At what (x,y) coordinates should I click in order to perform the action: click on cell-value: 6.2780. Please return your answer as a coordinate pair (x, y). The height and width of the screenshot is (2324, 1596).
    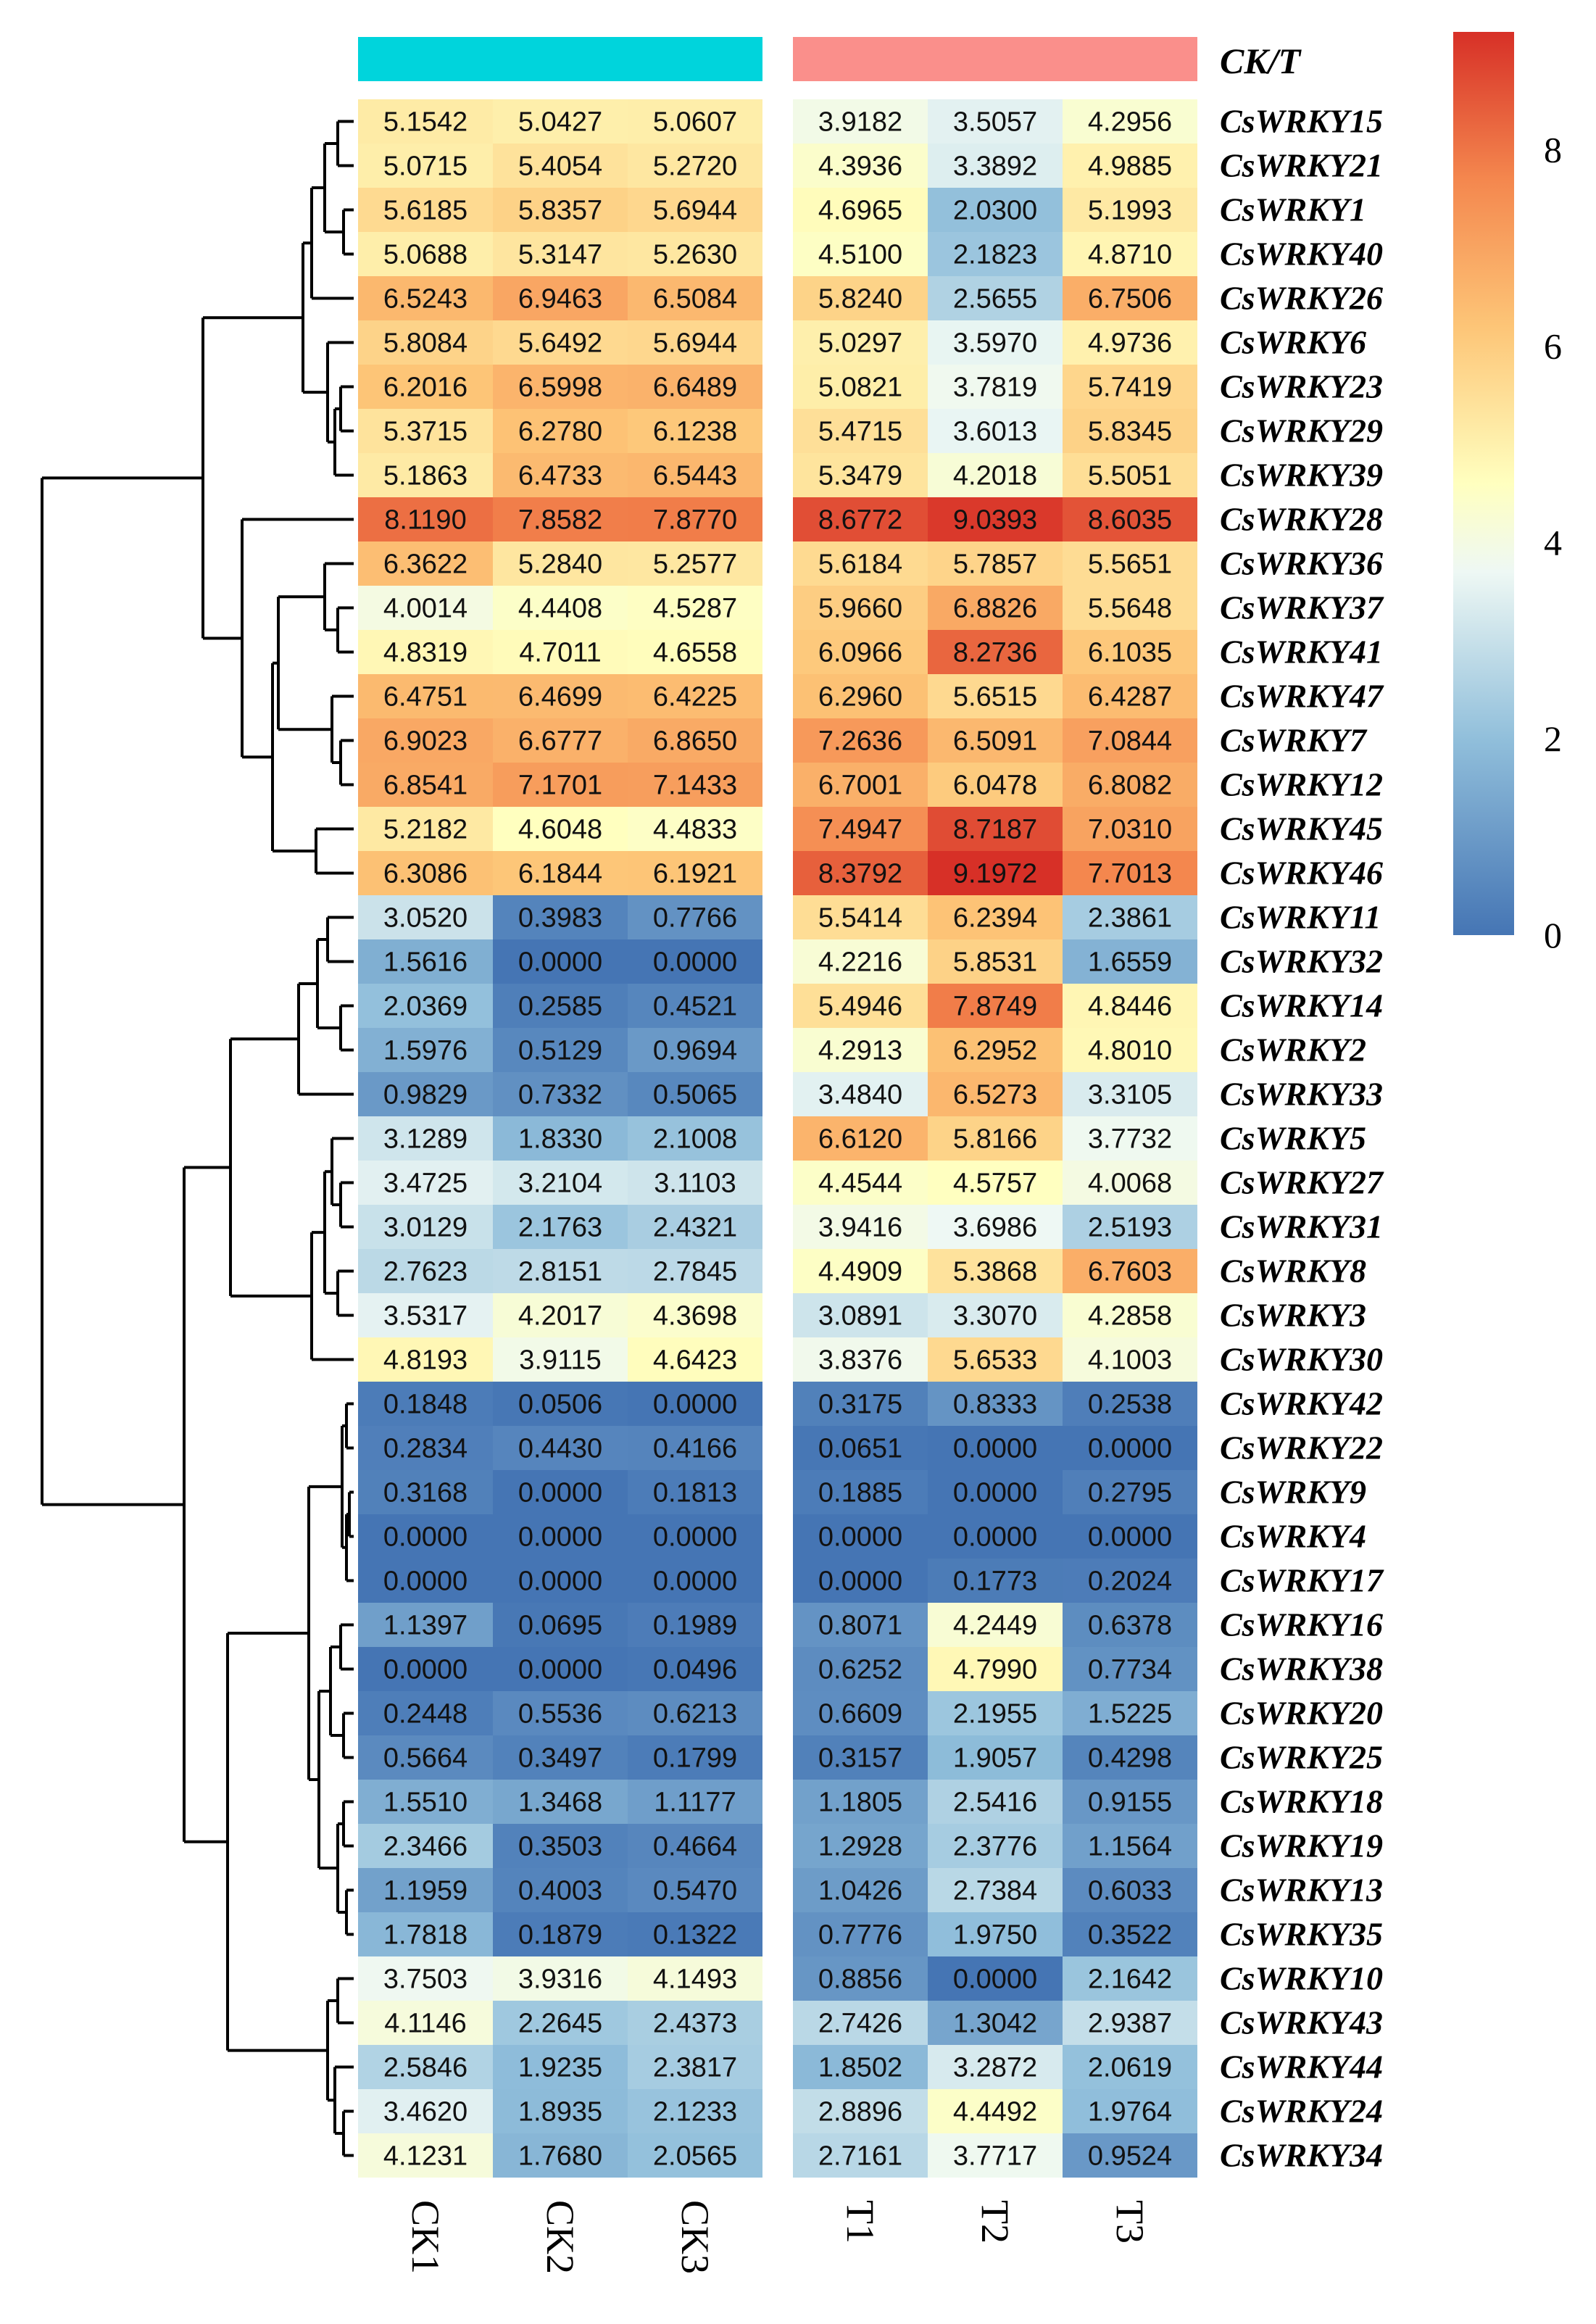
    Looking at the image, I should click on (560, 432).